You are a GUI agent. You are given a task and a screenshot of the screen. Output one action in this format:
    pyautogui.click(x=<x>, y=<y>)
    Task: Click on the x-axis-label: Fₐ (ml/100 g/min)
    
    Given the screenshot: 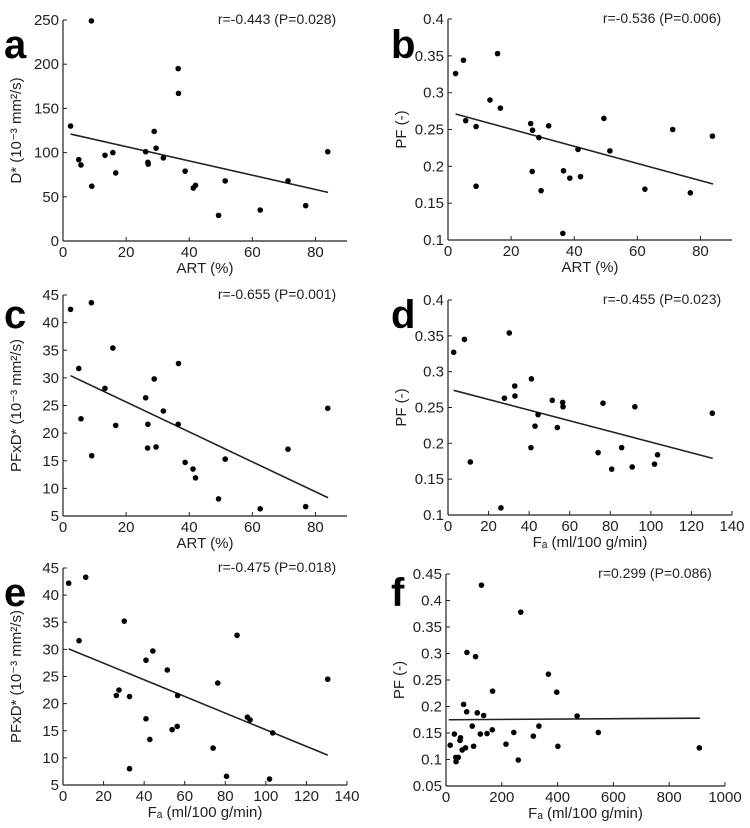 What is the action you would take?
    pyautogui.click(x=585, y=813)
    